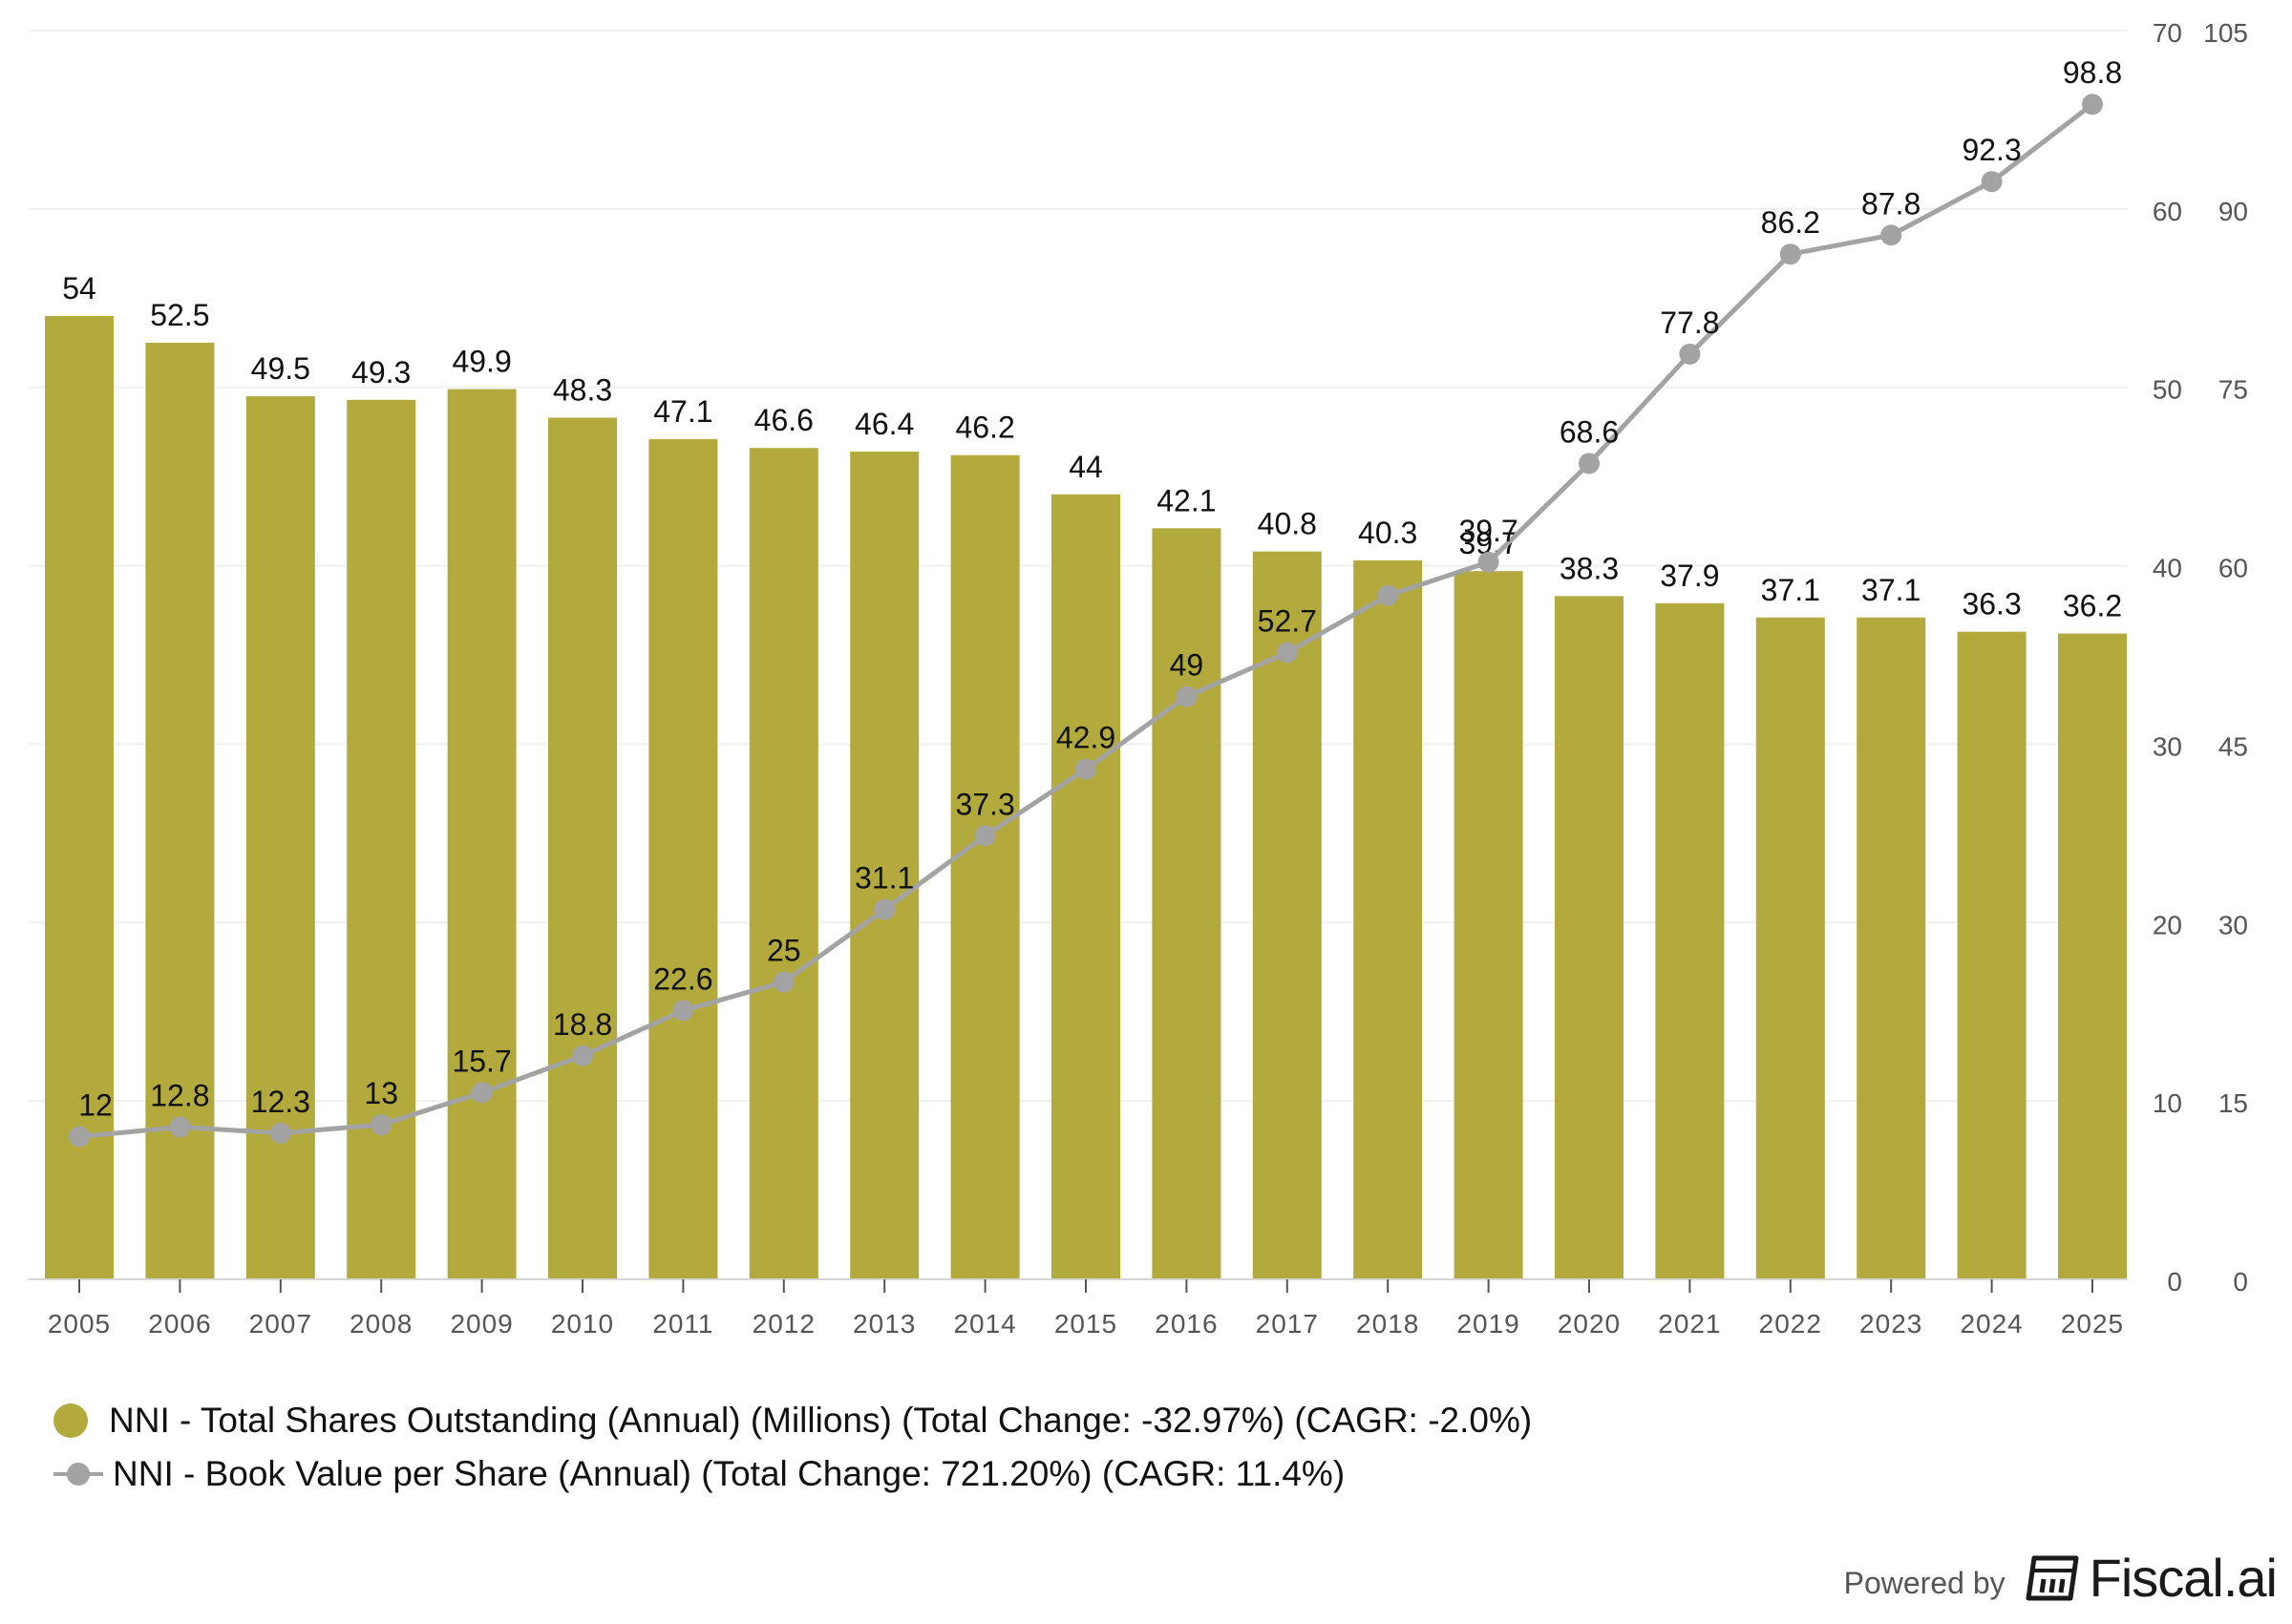 This screenshot has width=2292, height=1624. Describe the element at coordinates (885, 909) in the screenshot. I see `line-point-2013` at that location.